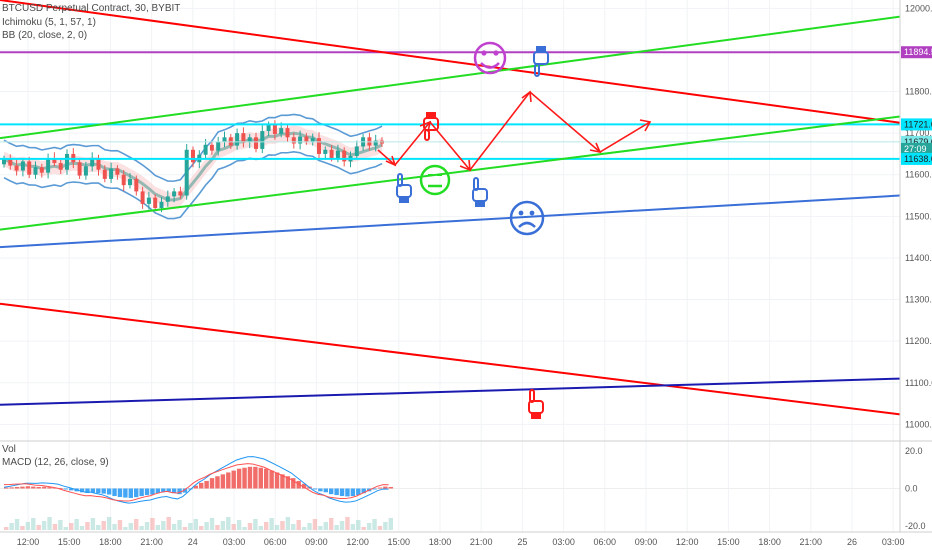  What do you see at coordinates (522, 542) in the screenshot?
I see `time-tick-label: 25` at bounding box center [522, 542].